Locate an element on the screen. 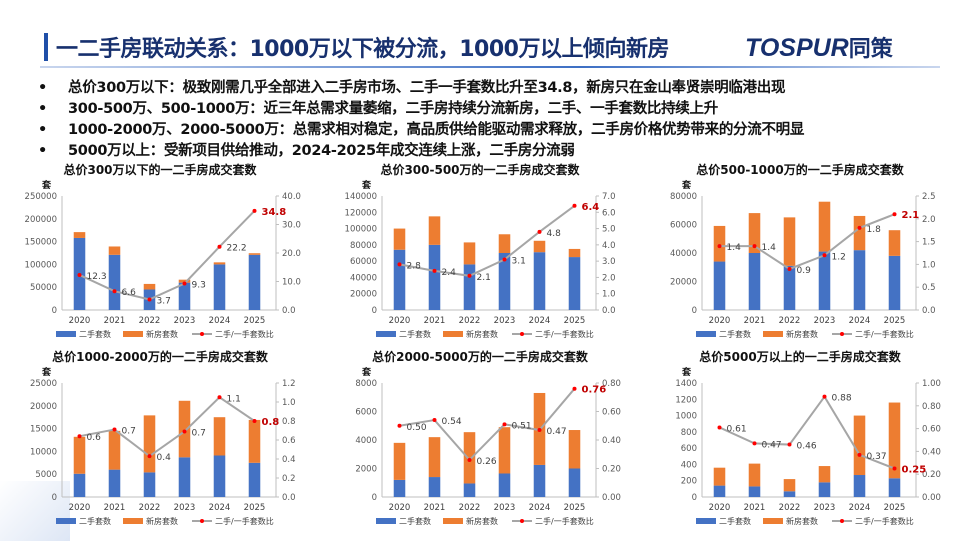 This screenshot has height=541, width=960. ratio-data-label: 3.1 is located at coordinates (519, 262).